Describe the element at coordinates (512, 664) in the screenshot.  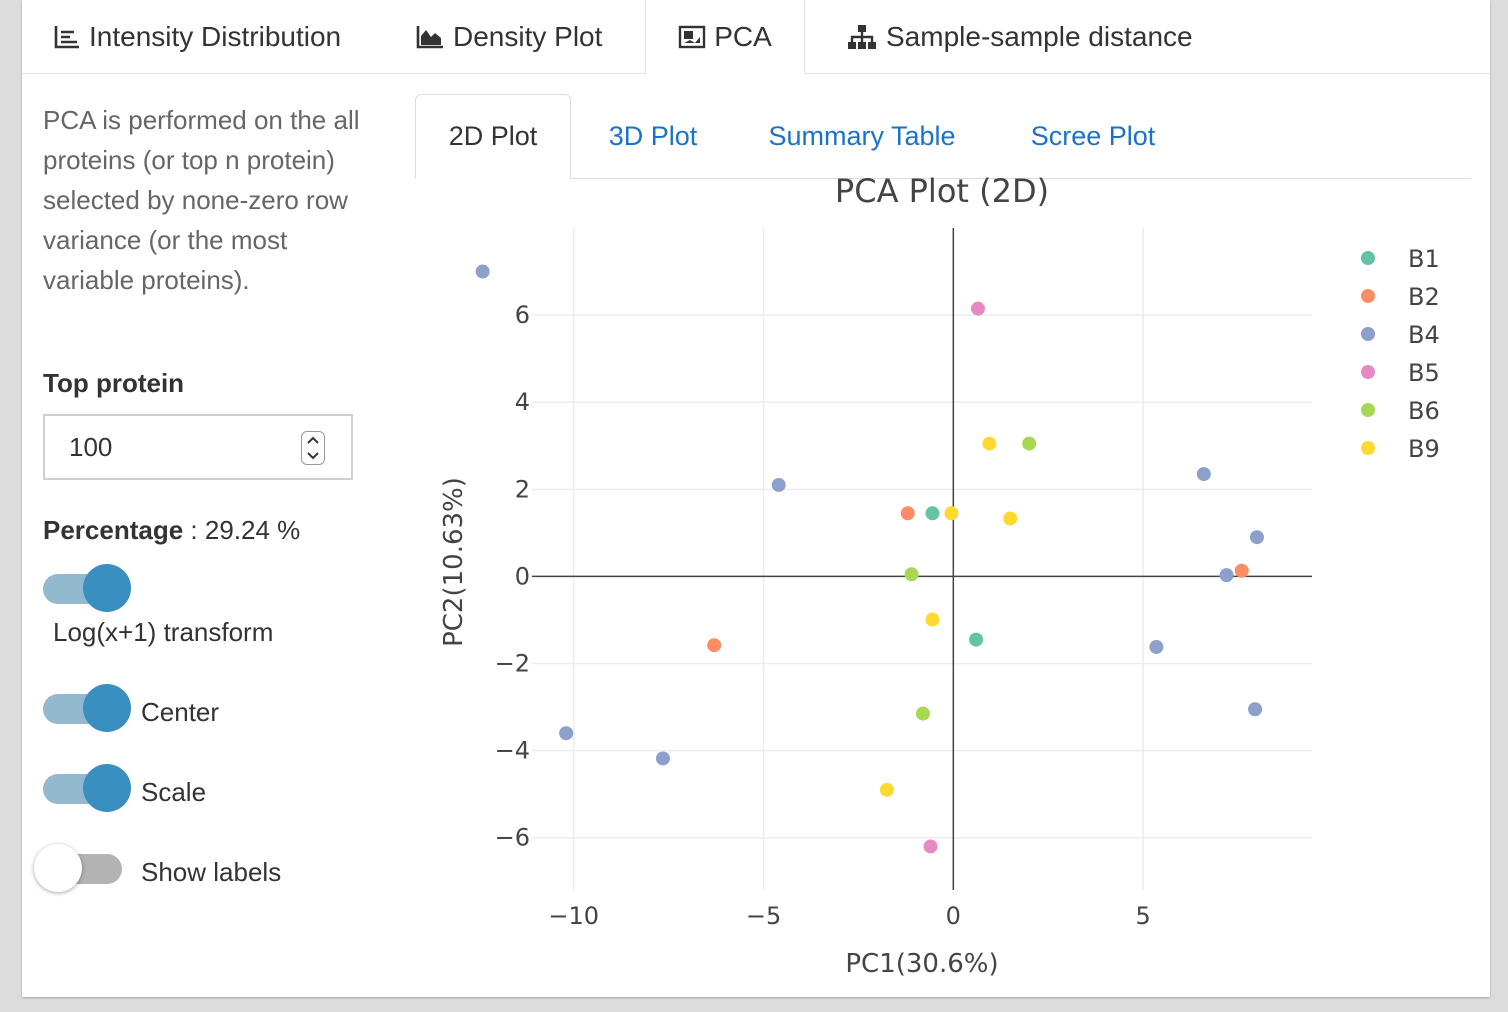
I see `y-tick-label: −2` at that location.